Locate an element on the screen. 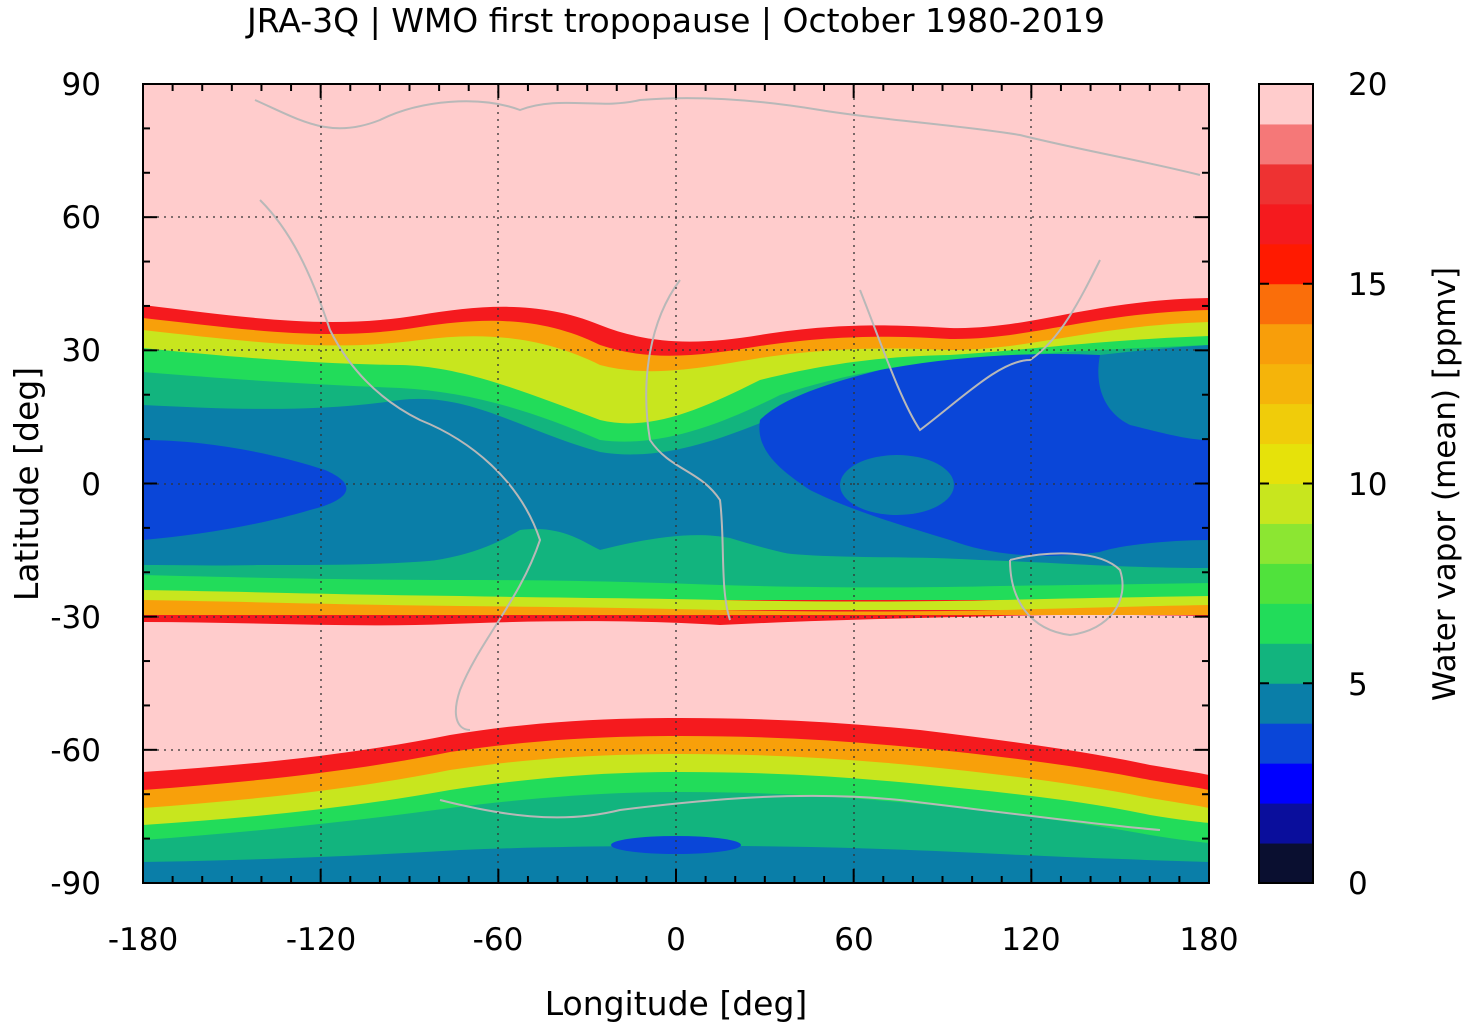 The height and width of the screenshot is (1029, 1471). band-antarctic-teal is located at coordinates (676, 864).